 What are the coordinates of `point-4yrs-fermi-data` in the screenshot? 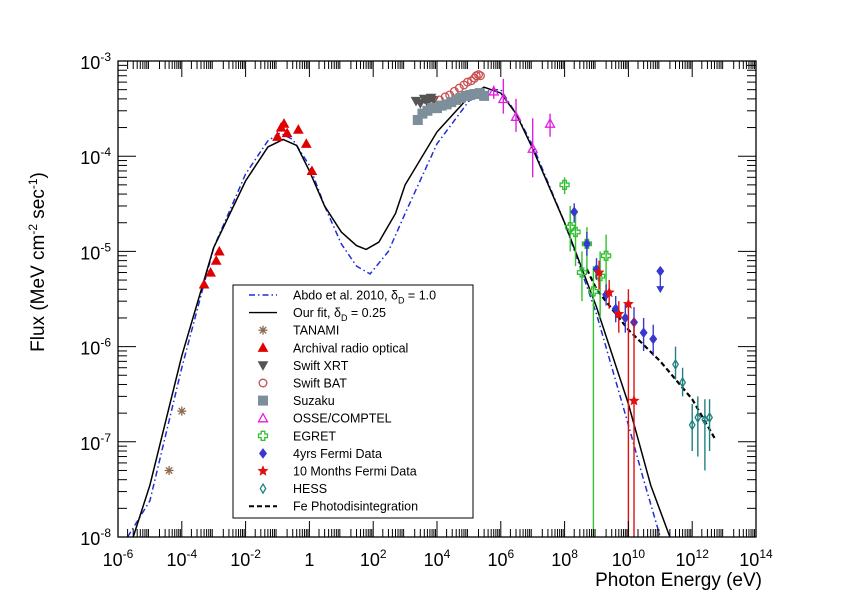 It's located at (574, 212).